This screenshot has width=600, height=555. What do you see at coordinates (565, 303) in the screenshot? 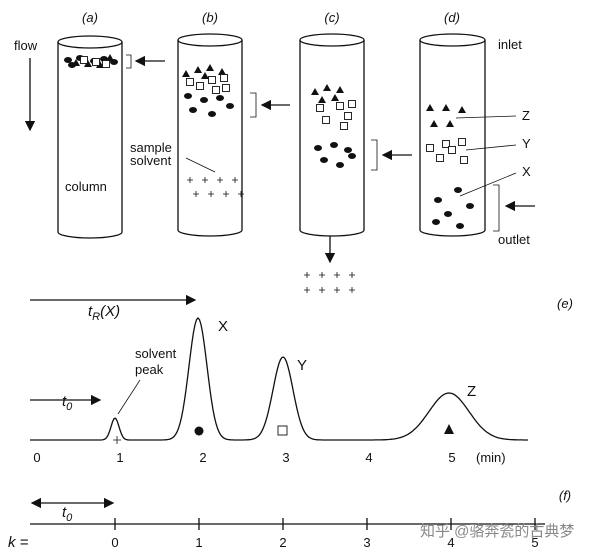
I see `panel-label: (e)` at bounding box center [565, 303].